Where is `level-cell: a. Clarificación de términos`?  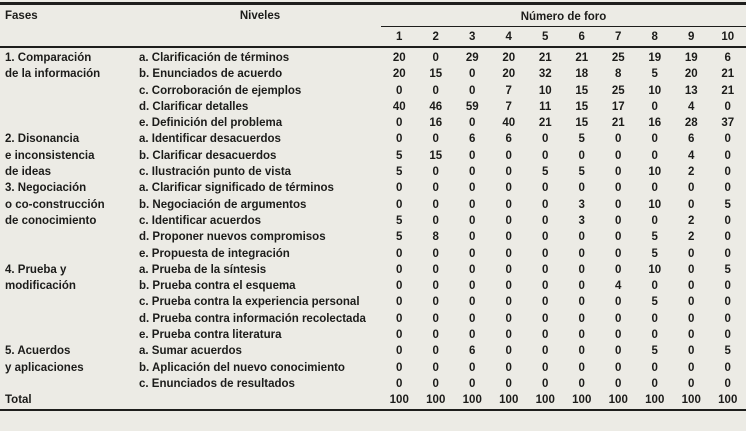 level-cell: a. Clarificación de términos is located at coordinates (214, 58).